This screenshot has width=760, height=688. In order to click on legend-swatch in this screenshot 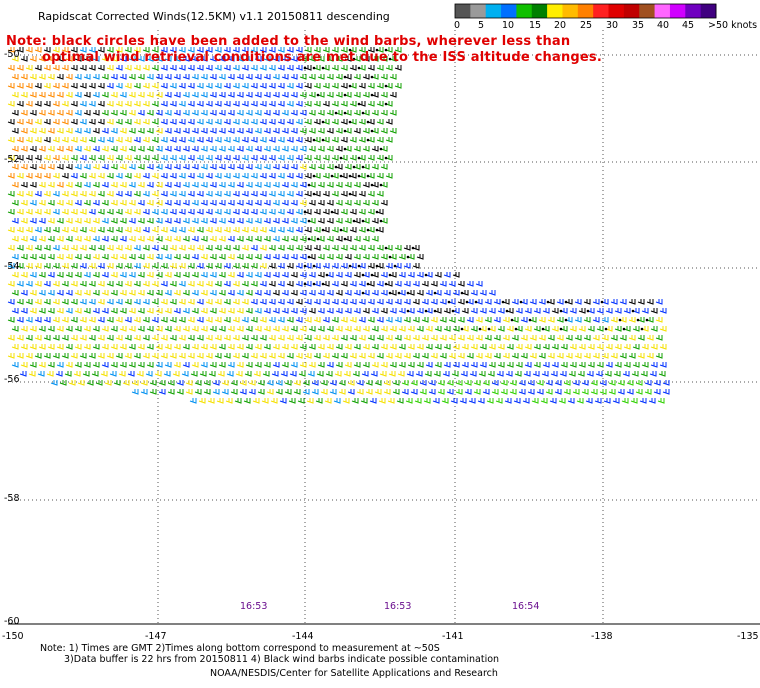, I will do `click(463, 11)`.